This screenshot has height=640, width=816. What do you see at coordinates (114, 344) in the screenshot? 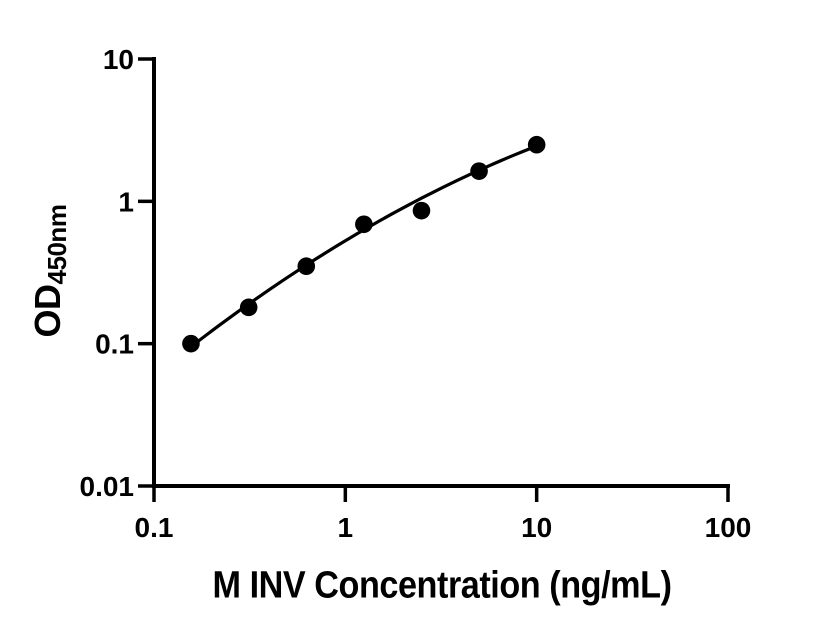
I see `y-tick-label: 0.1` at bounding box center [114, 344].